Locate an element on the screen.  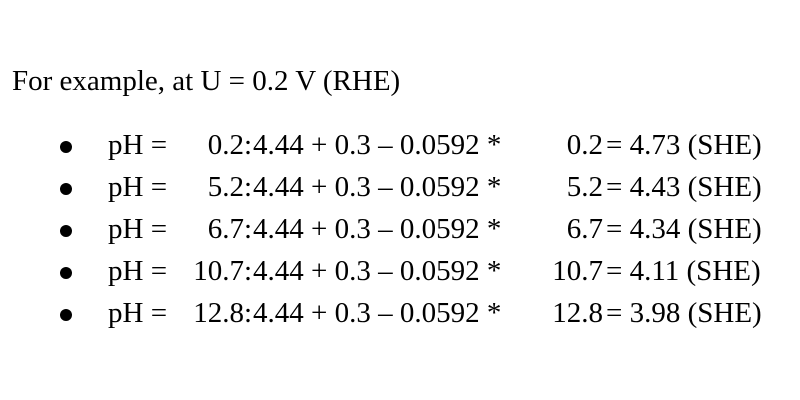
ph-multiplier: 5.2 is located at coordinates (584, 187).